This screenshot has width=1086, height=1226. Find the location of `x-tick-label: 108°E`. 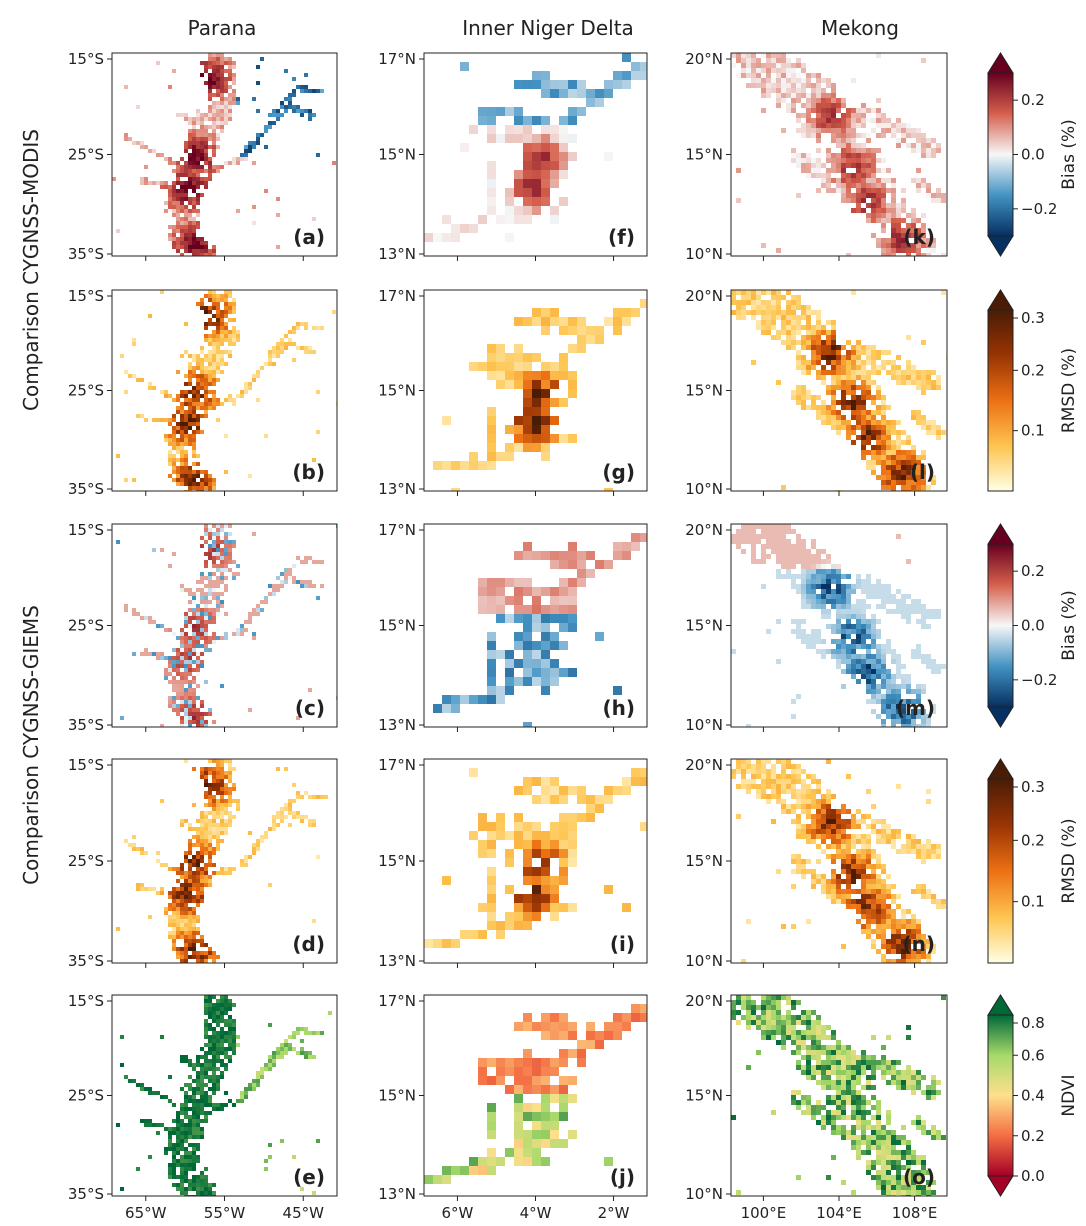

x-tick-label: 108°E is located at coordinates (915, 1213).